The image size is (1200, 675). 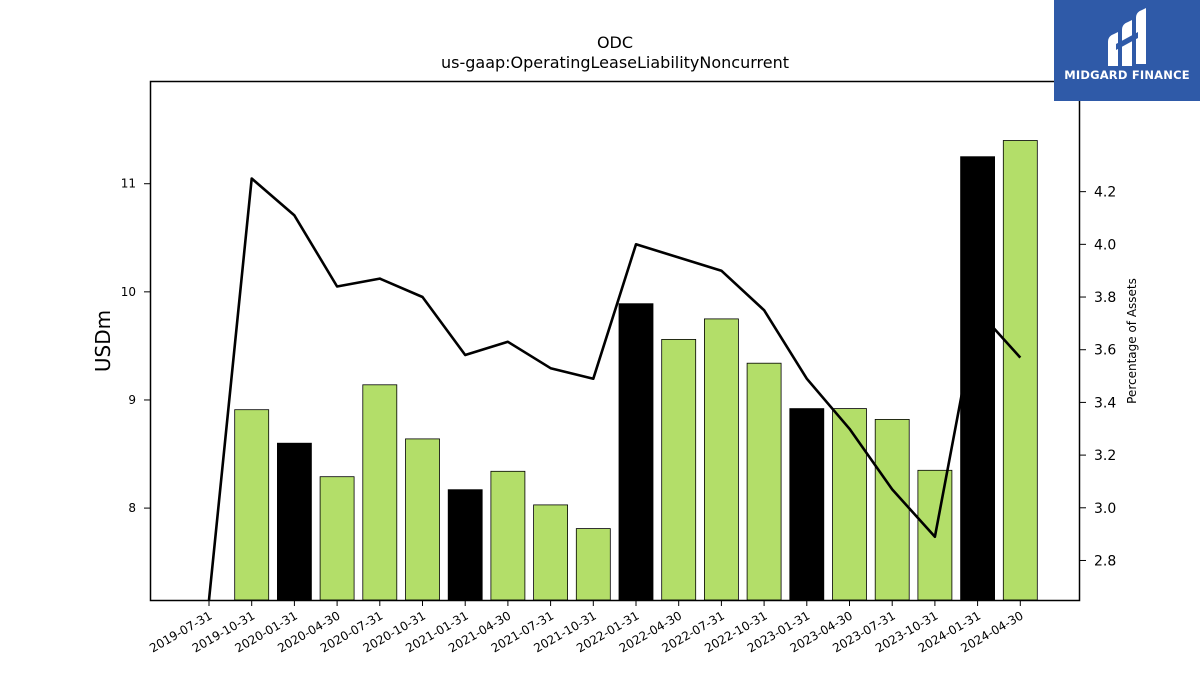 I want to click on y-axis-label: USDm, so click(x=103, y=341).